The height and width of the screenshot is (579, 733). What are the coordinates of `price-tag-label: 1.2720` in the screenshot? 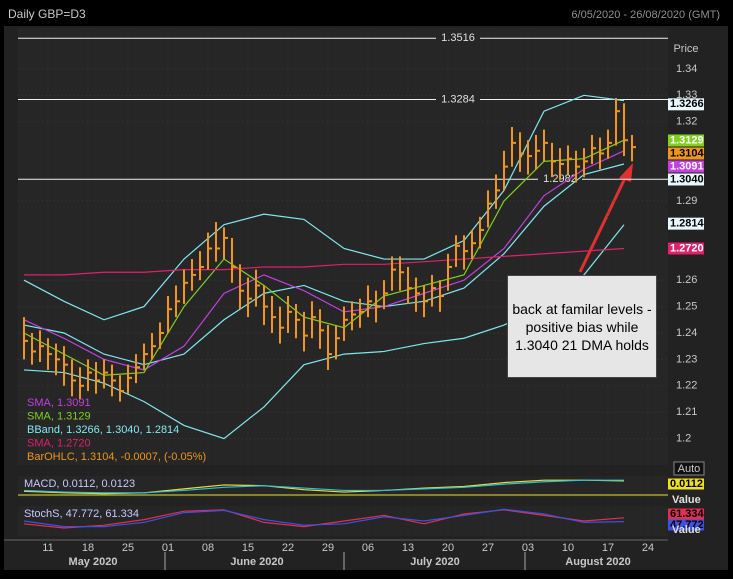 It's located at (687, 248).